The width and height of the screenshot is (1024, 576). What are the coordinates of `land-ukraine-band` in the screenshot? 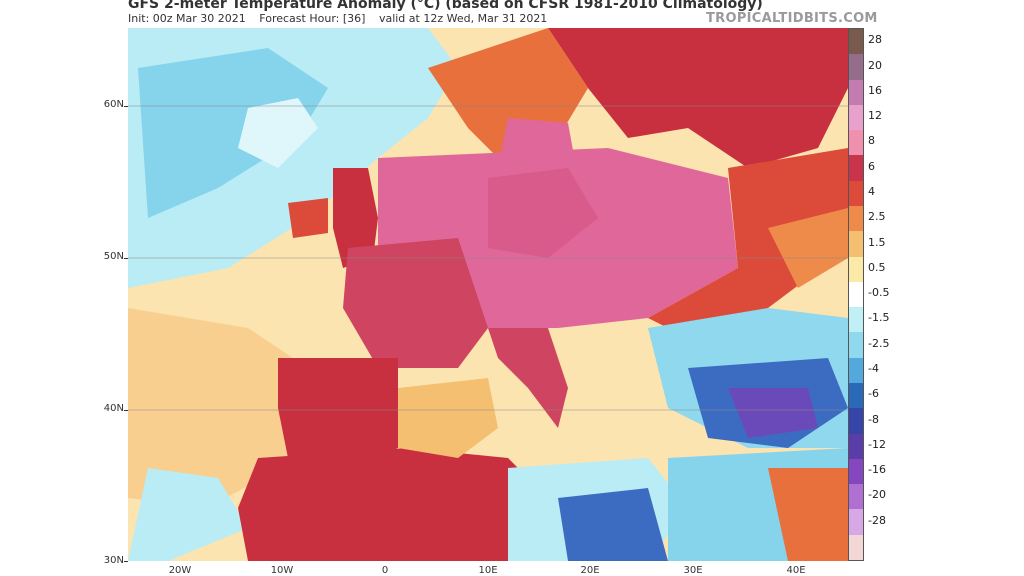 It's located at (808, 248).